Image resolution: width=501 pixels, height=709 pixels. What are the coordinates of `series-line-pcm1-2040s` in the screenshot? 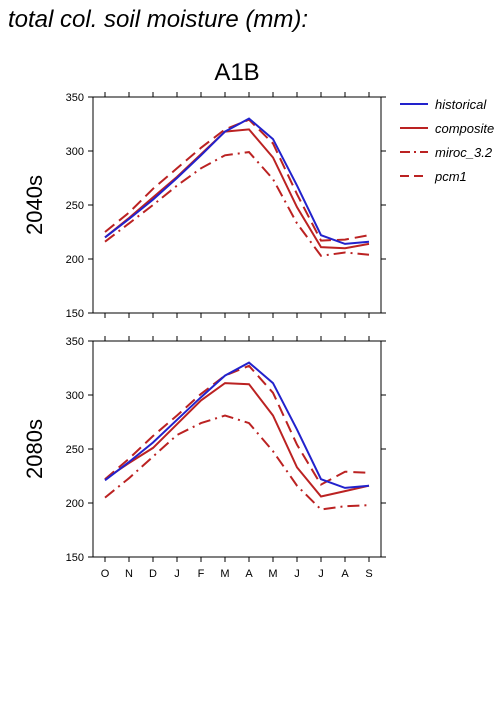 It's located at (237, 180).